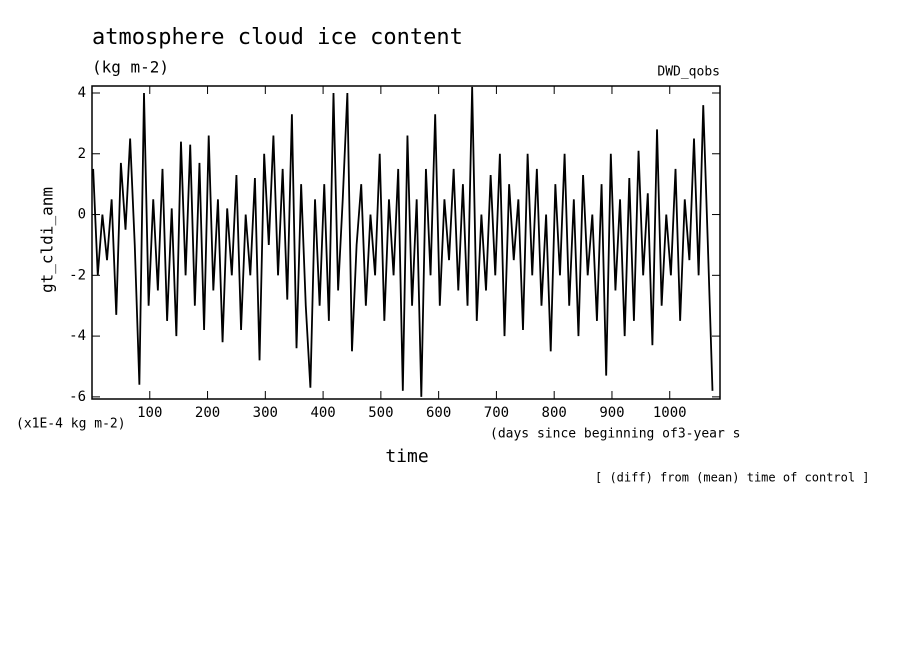 The width and height of the screenshot is (904, 654). I want to click on y-axis-label: gt_cldi_anm, so click(47, 240).